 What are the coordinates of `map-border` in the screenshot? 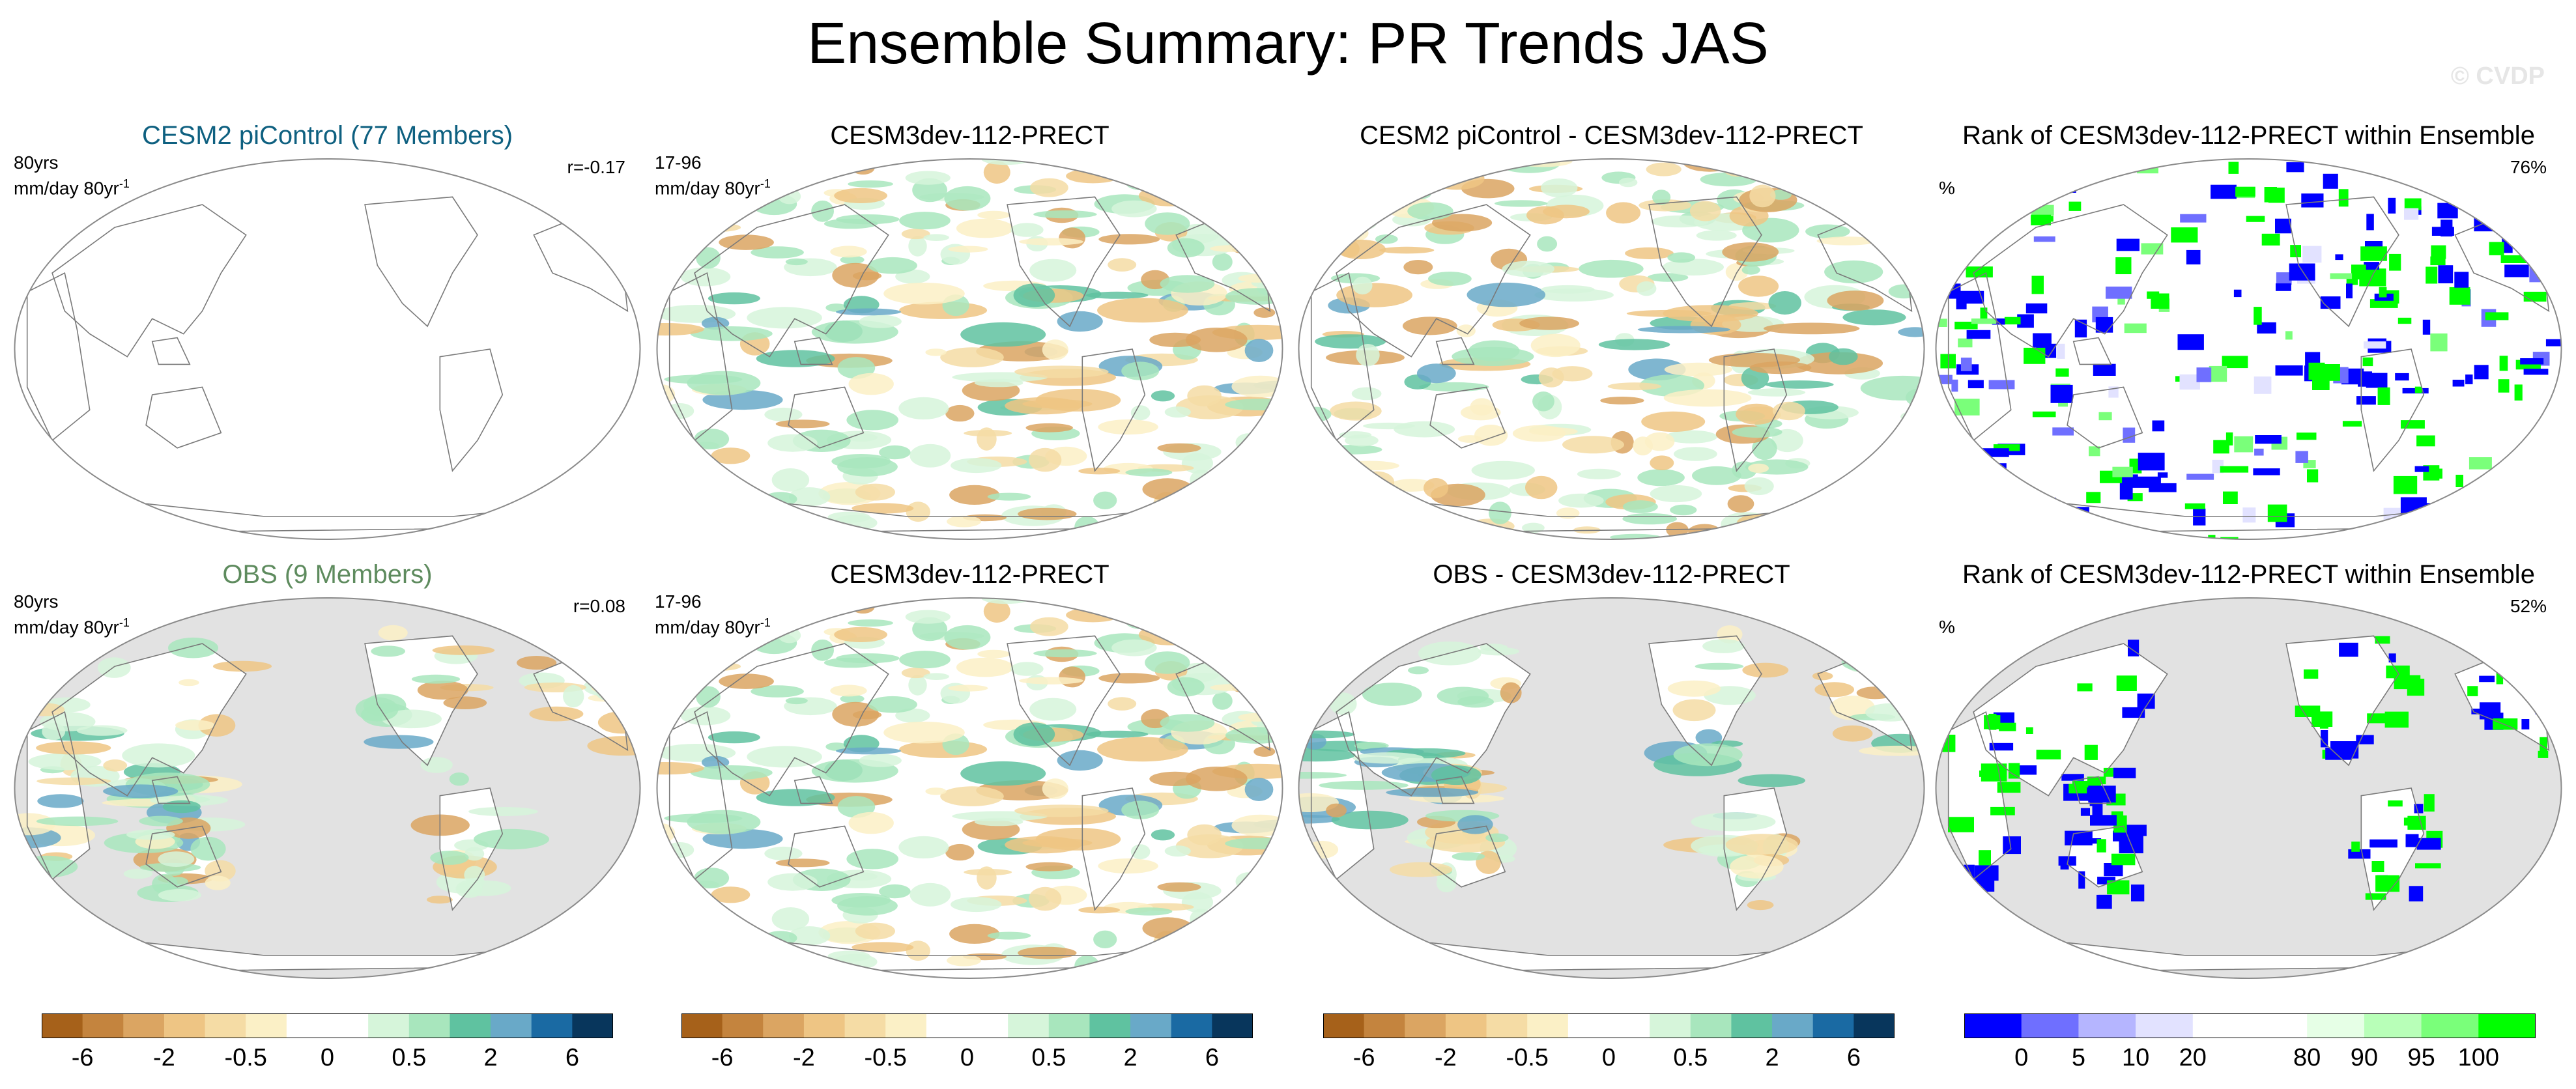 It's located at (2248, 788).